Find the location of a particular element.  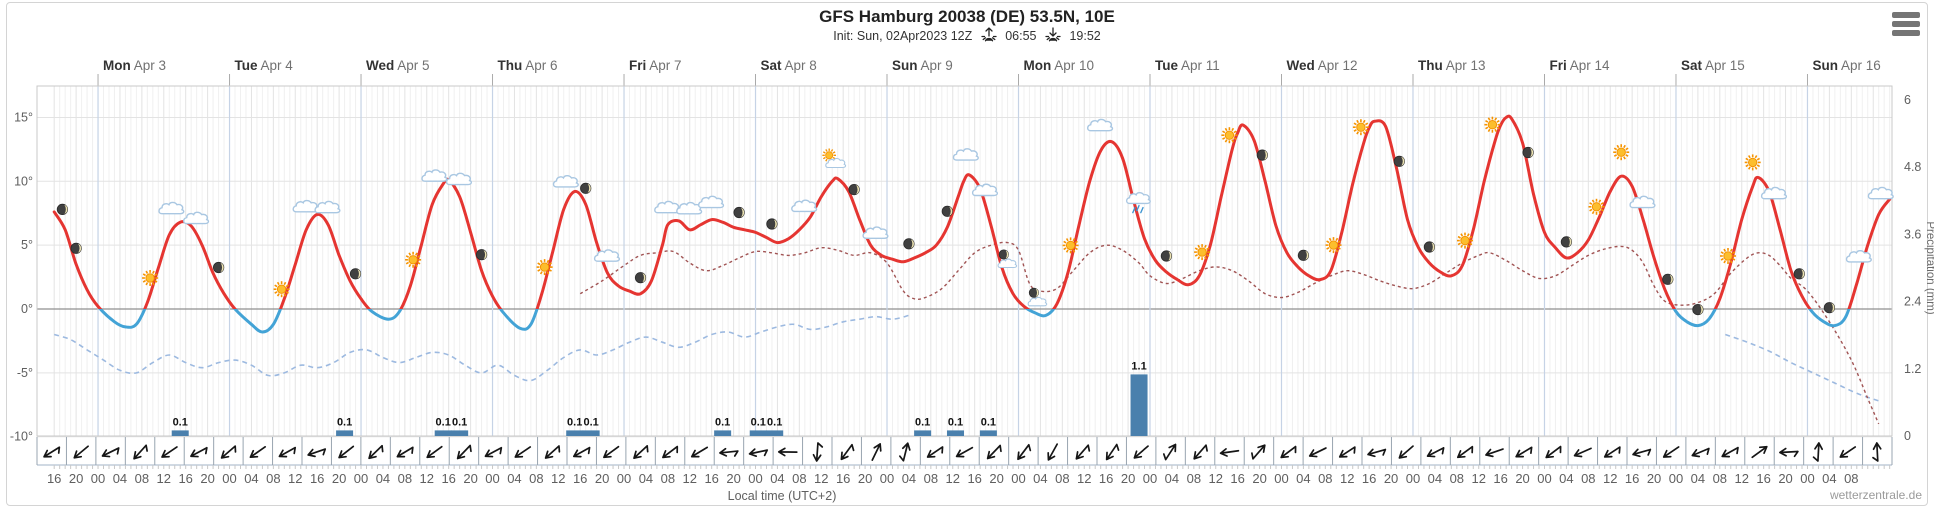

hamburger-menu-icon is located at coordinates (1906, 25).